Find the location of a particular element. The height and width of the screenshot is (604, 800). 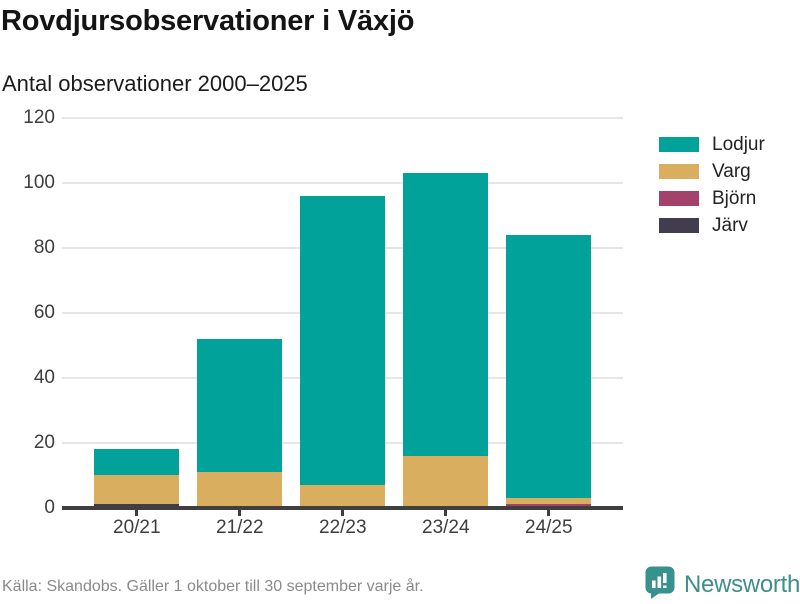

legend-label: Lodjur is located at coordinates (738, 144).